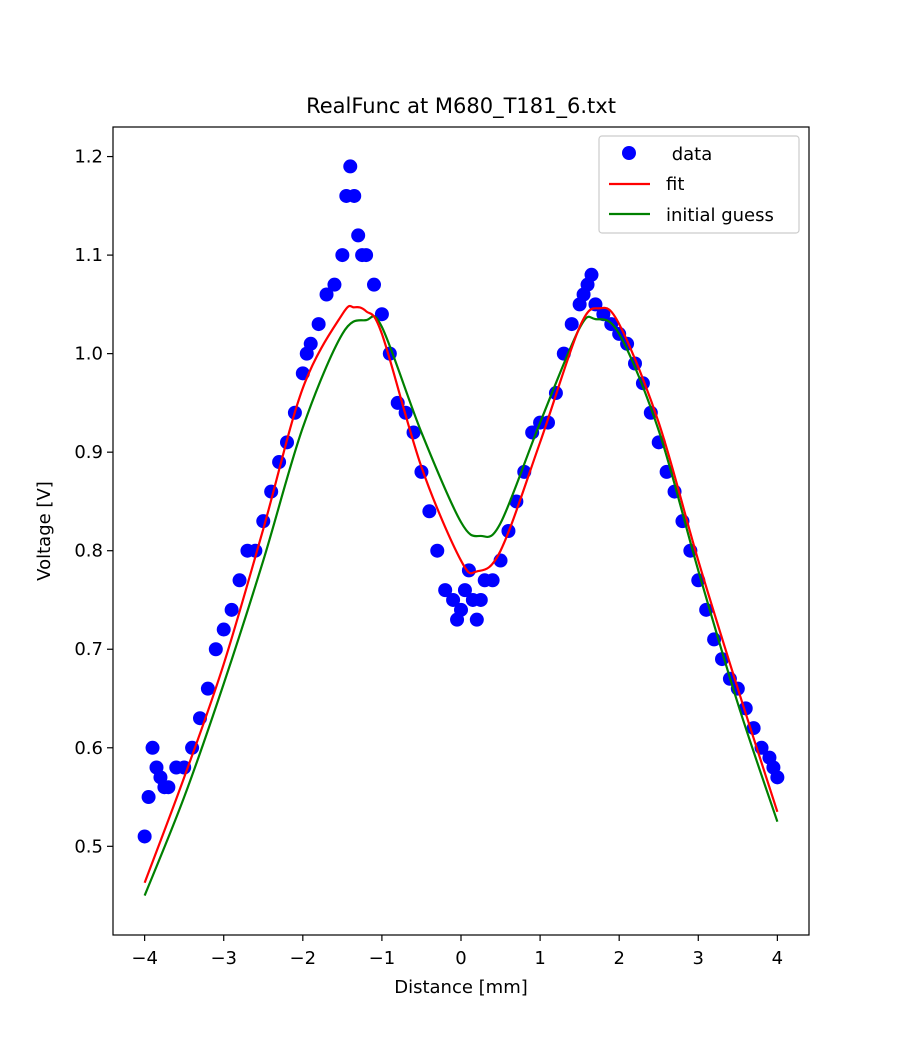  I want to click on legend-data-marker, so click(629, 153).